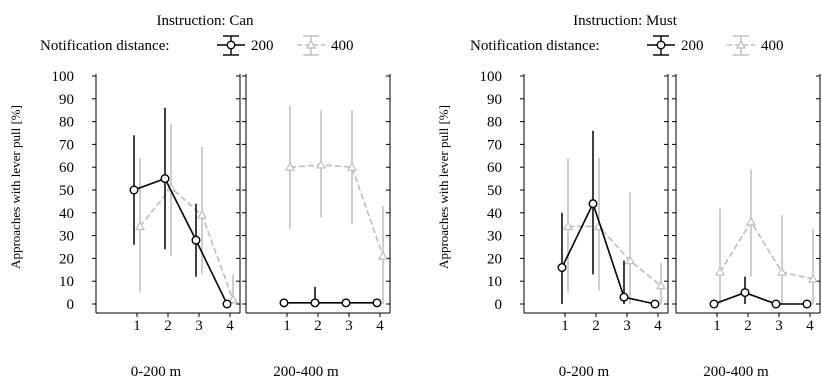 The width and height of the screenshot is (822, 382). I want to click on y-tick-label: 70, so click(494, 145).